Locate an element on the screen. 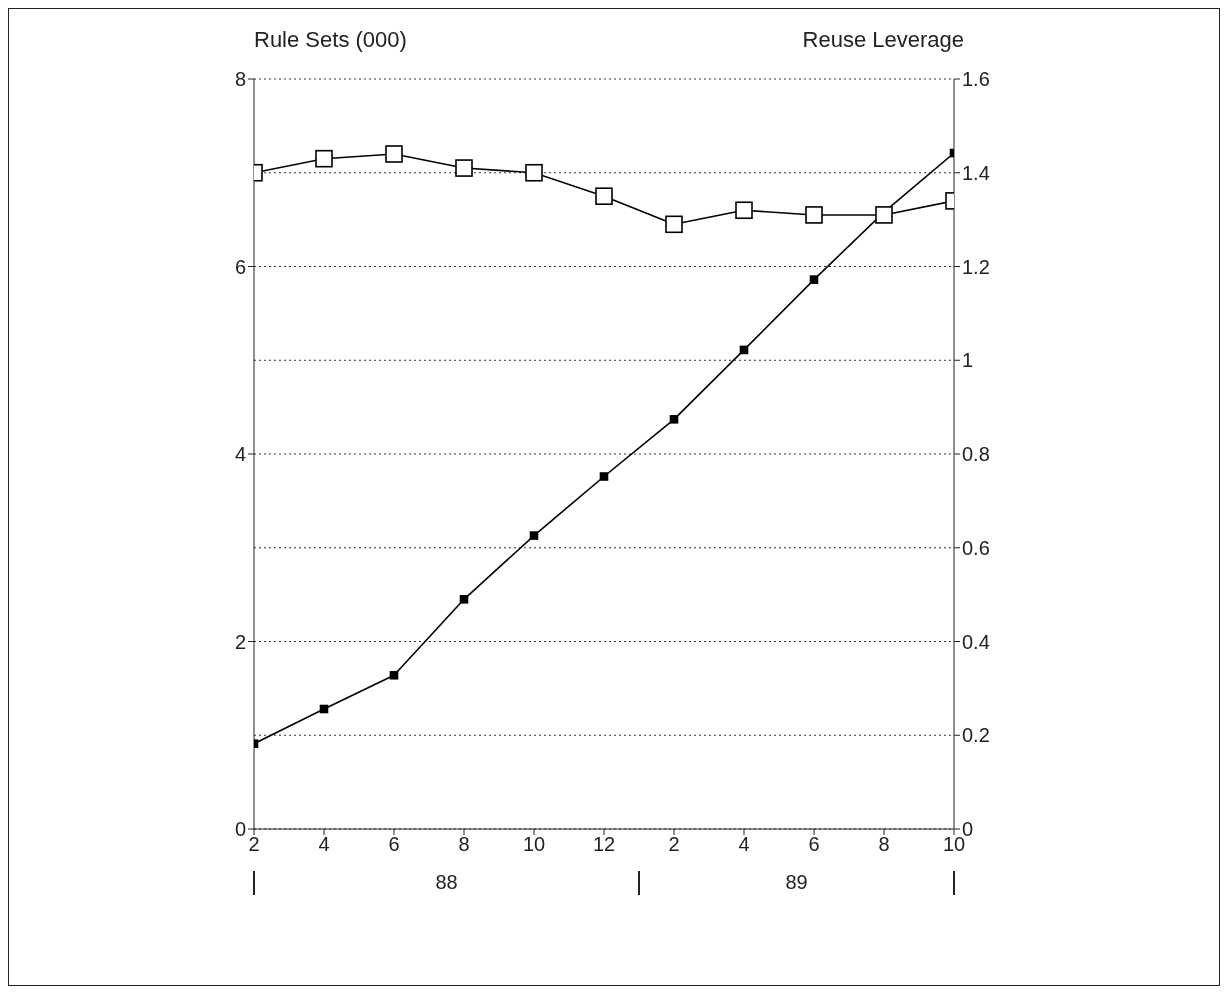  y2-tick-label: 0.4 is located at coordinates (976, 641).